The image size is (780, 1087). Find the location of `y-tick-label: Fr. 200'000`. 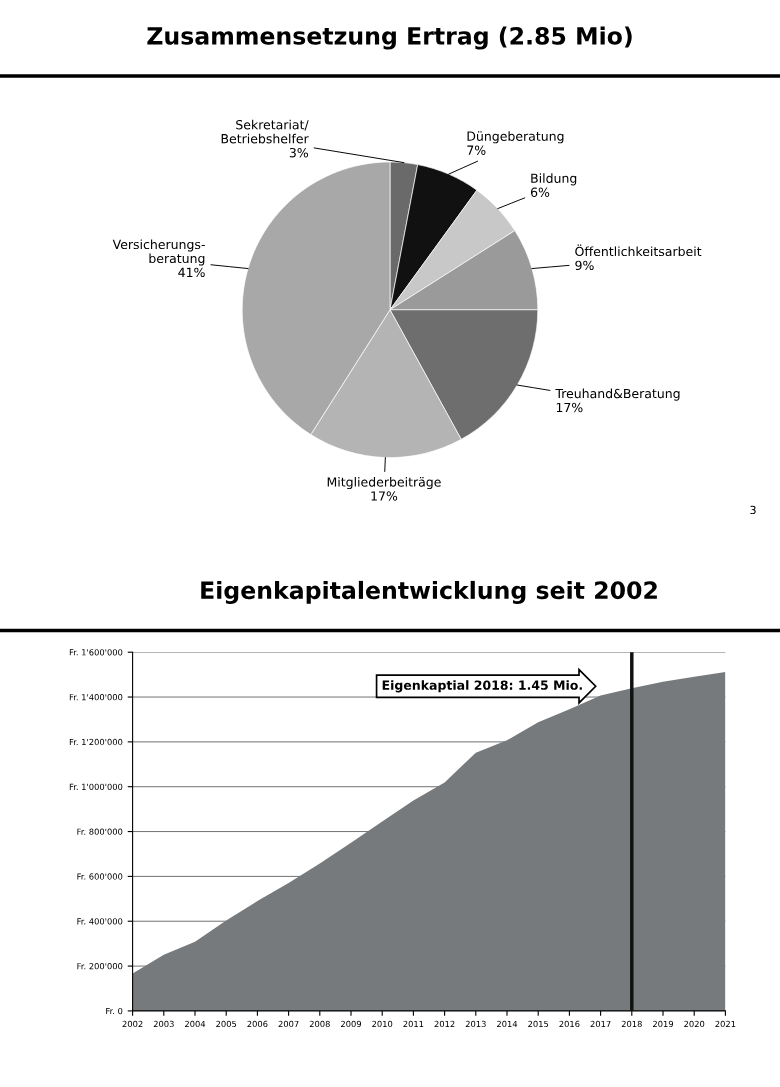

y-tick-label: Fr. 200'000 is located at coordinates (100, 966).